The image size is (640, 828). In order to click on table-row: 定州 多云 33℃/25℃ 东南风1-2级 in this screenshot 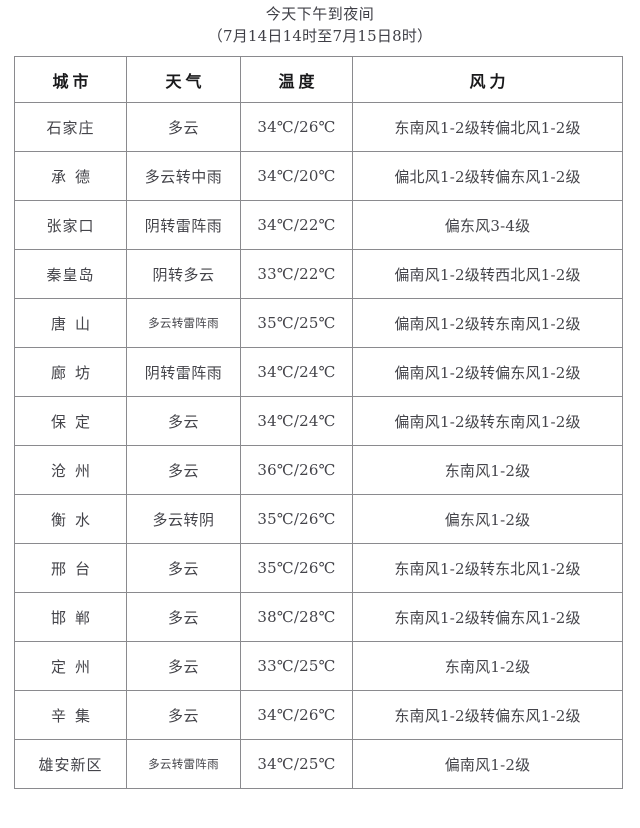, I will do `click(318, 666)`.